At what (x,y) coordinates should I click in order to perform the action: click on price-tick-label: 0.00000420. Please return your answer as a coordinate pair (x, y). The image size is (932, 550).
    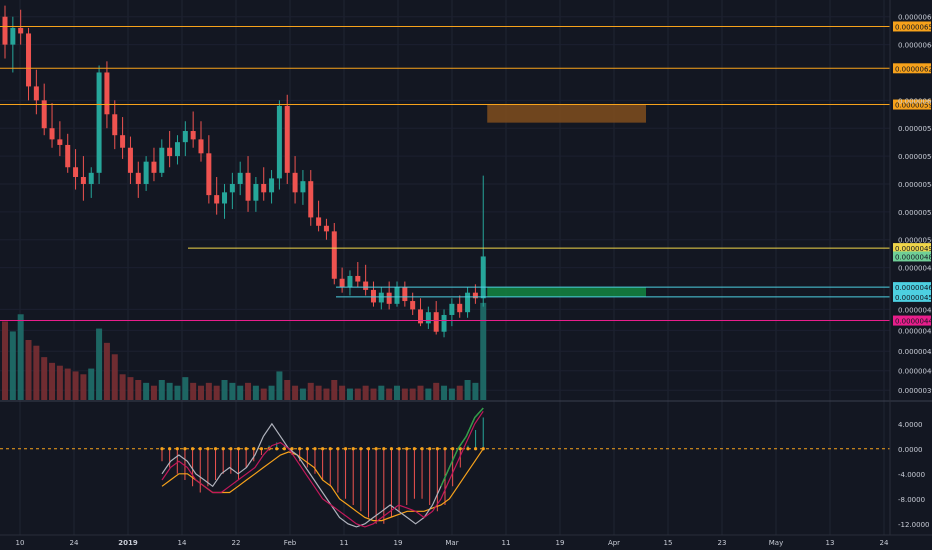
    Looking at the image, I should click on (915, 352).